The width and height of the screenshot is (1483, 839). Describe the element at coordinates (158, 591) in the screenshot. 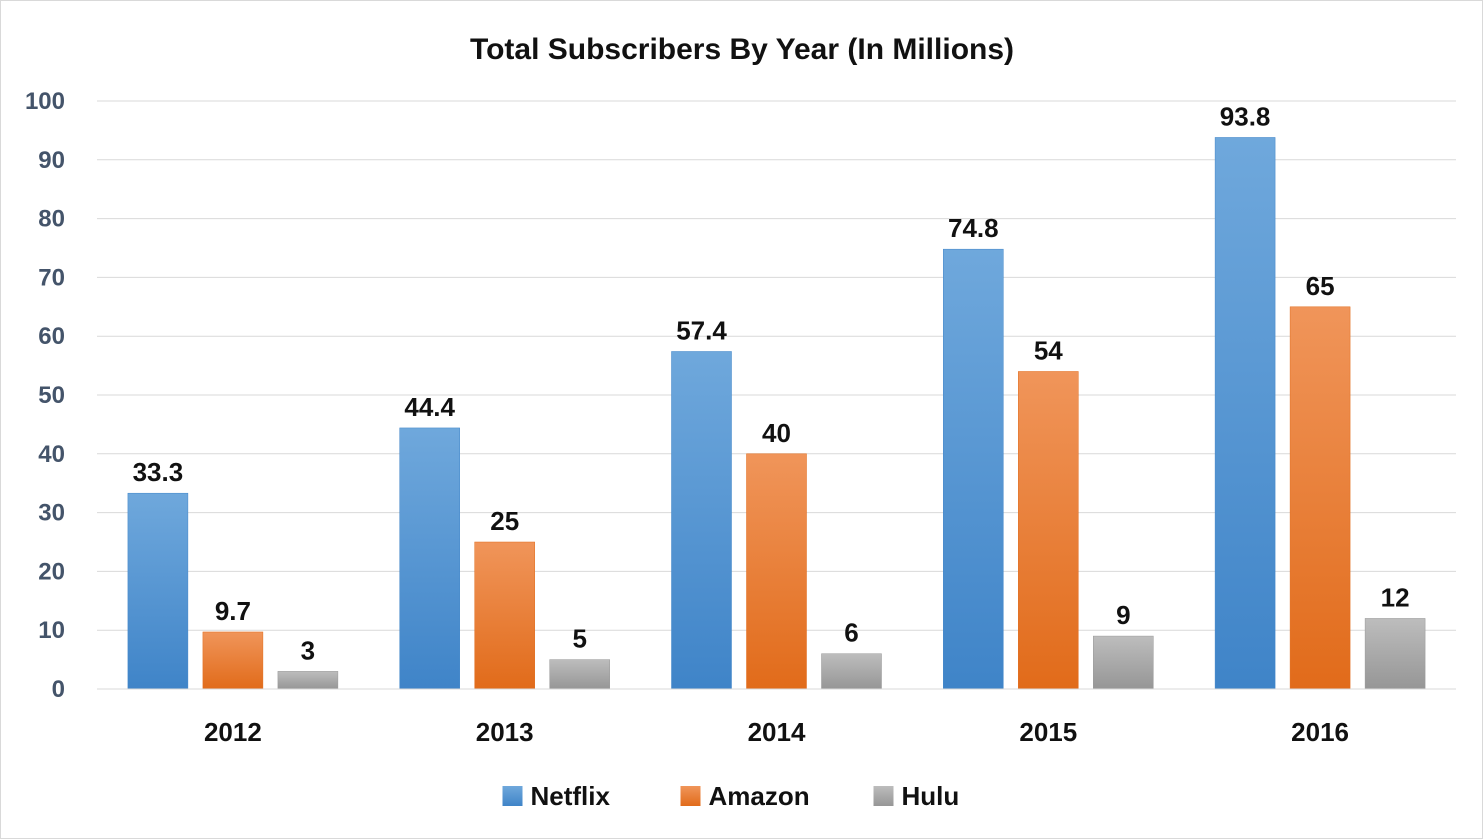

I see `bar-netflix-2012` at that location.